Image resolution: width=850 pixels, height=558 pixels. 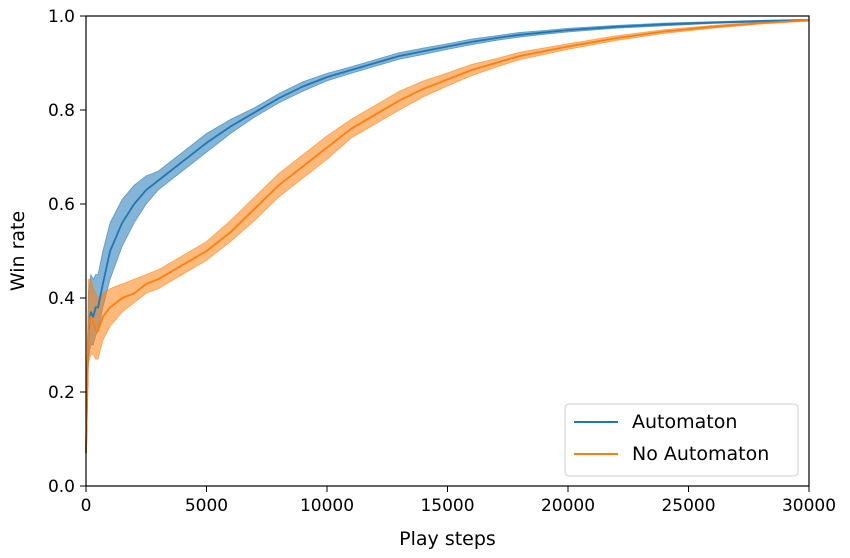 What do you see at coordinates (206, 506) in the screenshot?
I see `x-tick-label: 5000` at bounding box center [206, 506].